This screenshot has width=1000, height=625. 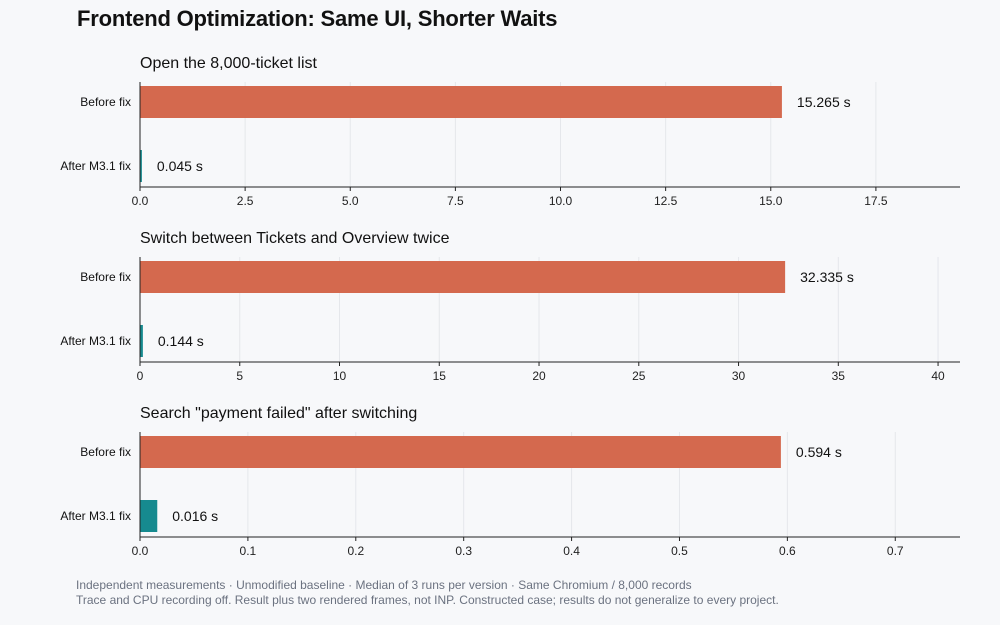 What do you see at coordinates (248, 551) in the screenshot?
I see `x-tick-label: 0.1` at bounding box center [248, 551].